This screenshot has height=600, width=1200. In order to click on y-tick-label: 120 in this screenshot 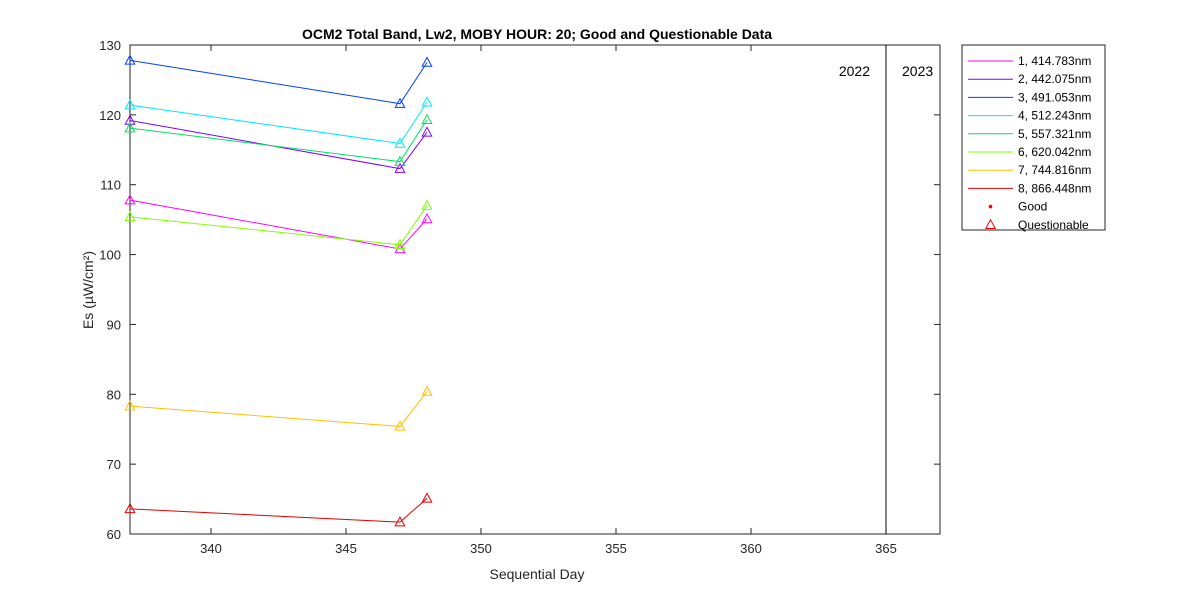, I will do `click(110, 115)`.